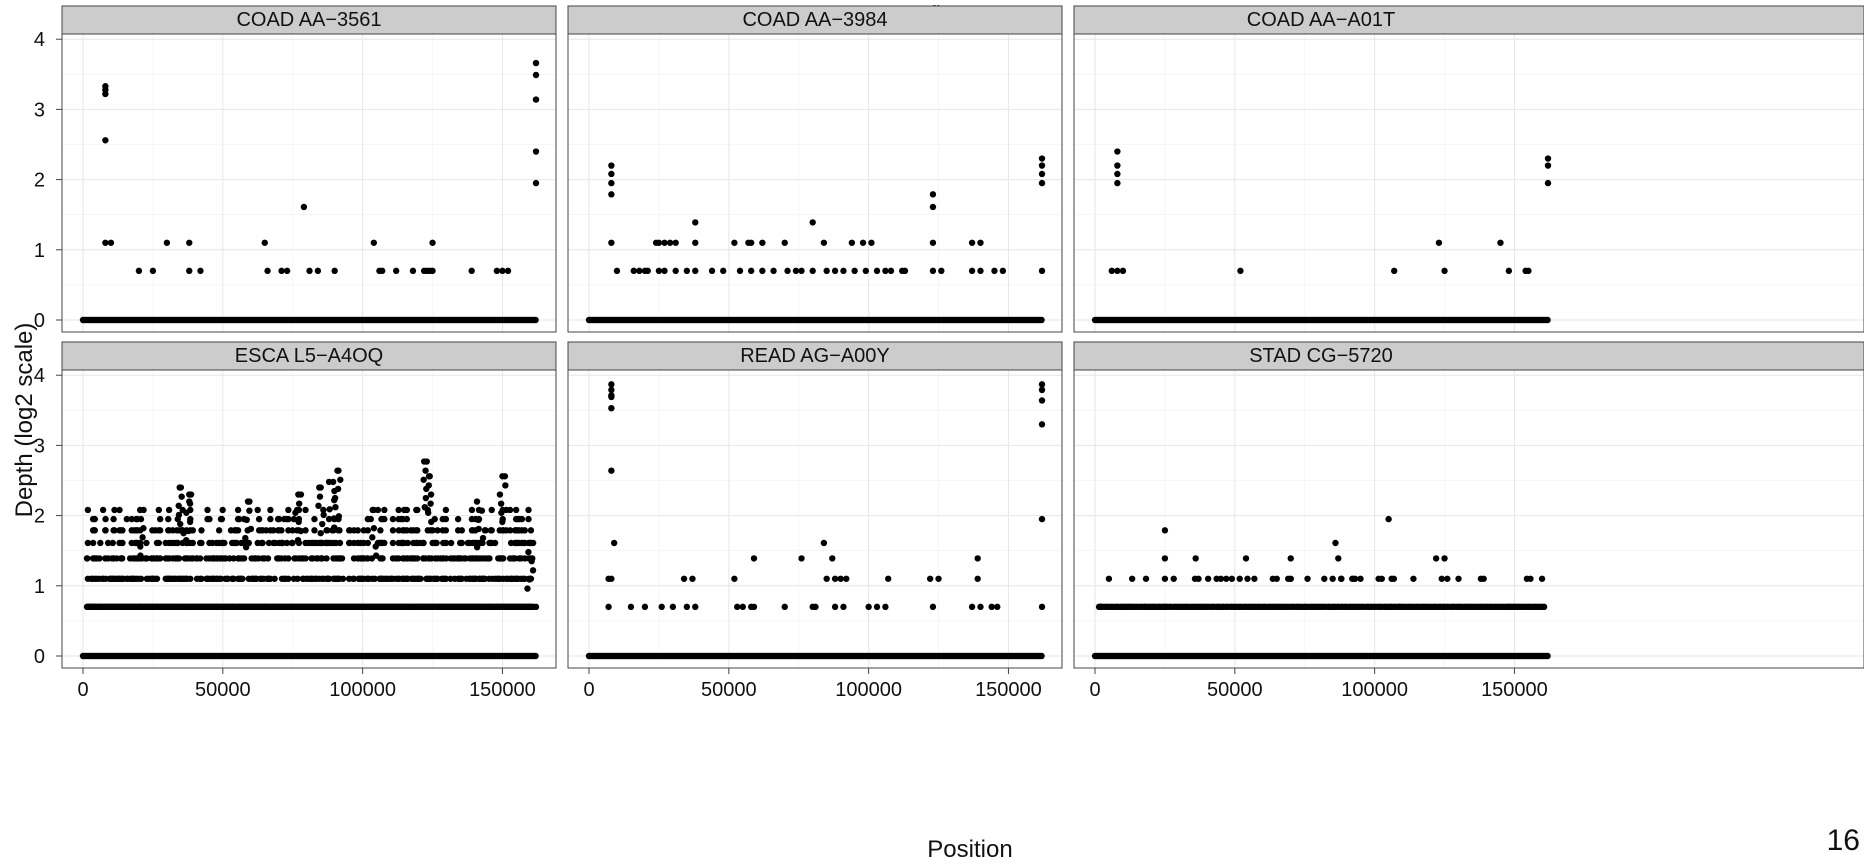  I want to click on x-axis-title: Position, so click(969, 849).